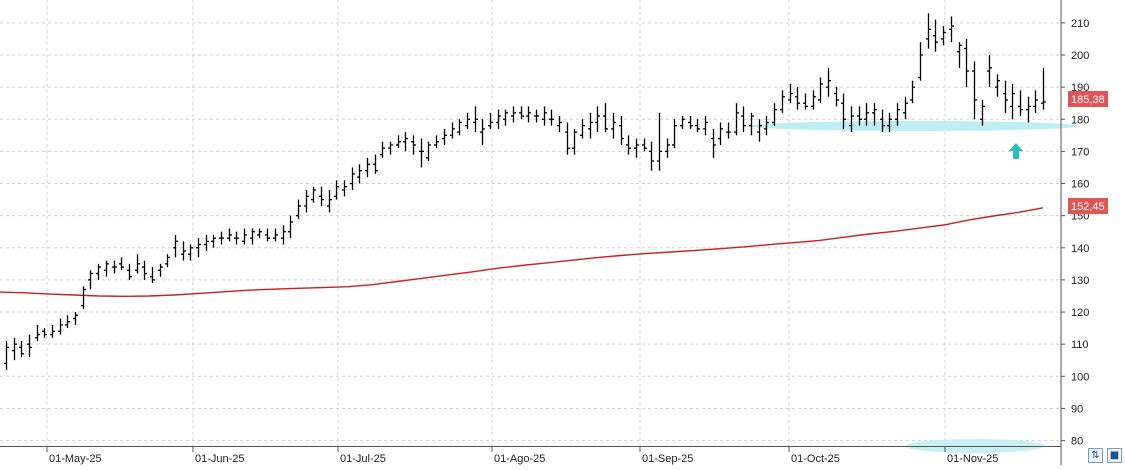 Image resolution: width=1125 pixels, height=470 pixels. What do you see at coordinates (363, 459) in the screenshot?
I see `x-tick-label: 01-Jul-25` at bounding box center [363, 459].